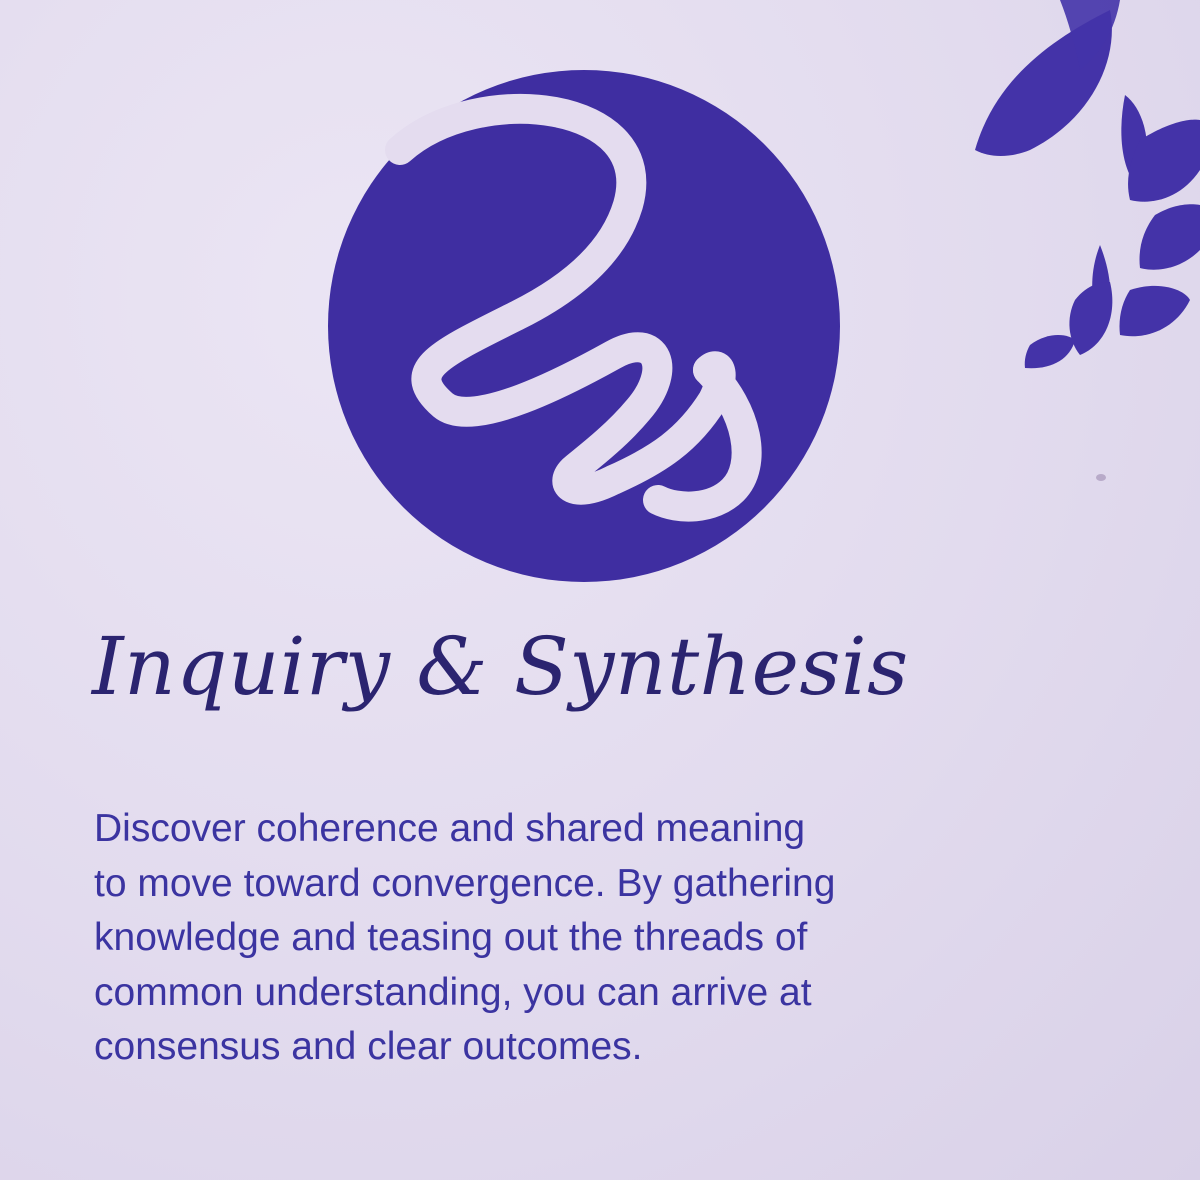 This screenshot has height=1180, width=1200. Describe the element at coordinates (500, 666) in the screenshot. I see `card-title: Inquiry & Synthesis` at that location.